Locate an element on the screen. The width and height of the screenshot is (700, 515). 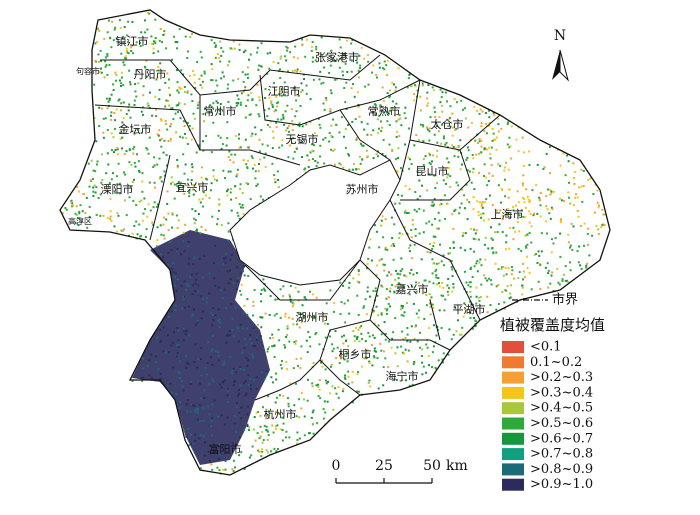
city-label: 嘉兴市 is located at coordinates (412, 289).